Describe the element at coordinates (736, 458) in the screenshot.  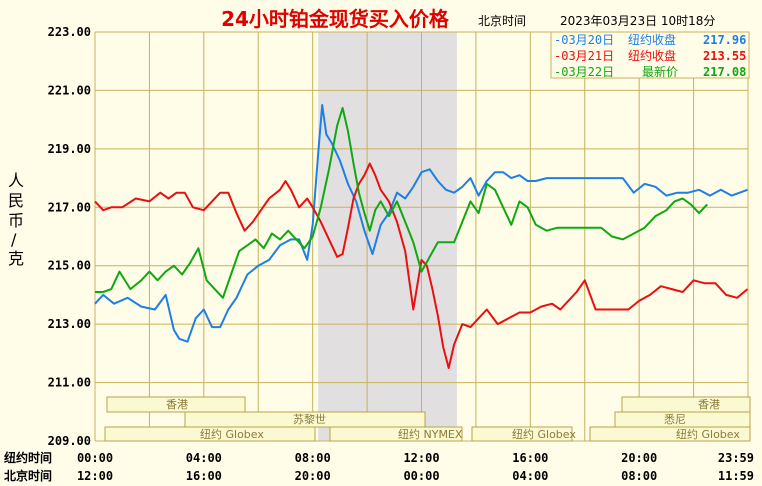
I see `x-tick-label-ny: 23:59` at that location.